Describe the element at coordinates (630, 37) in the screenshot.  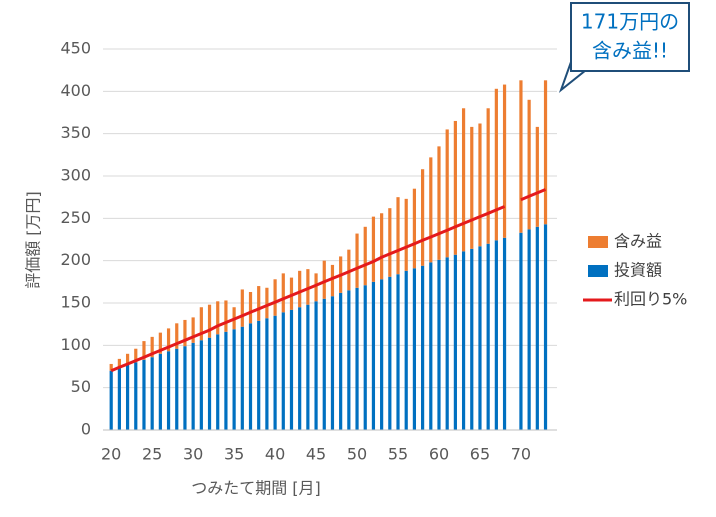
I see `callout-box` at that location.